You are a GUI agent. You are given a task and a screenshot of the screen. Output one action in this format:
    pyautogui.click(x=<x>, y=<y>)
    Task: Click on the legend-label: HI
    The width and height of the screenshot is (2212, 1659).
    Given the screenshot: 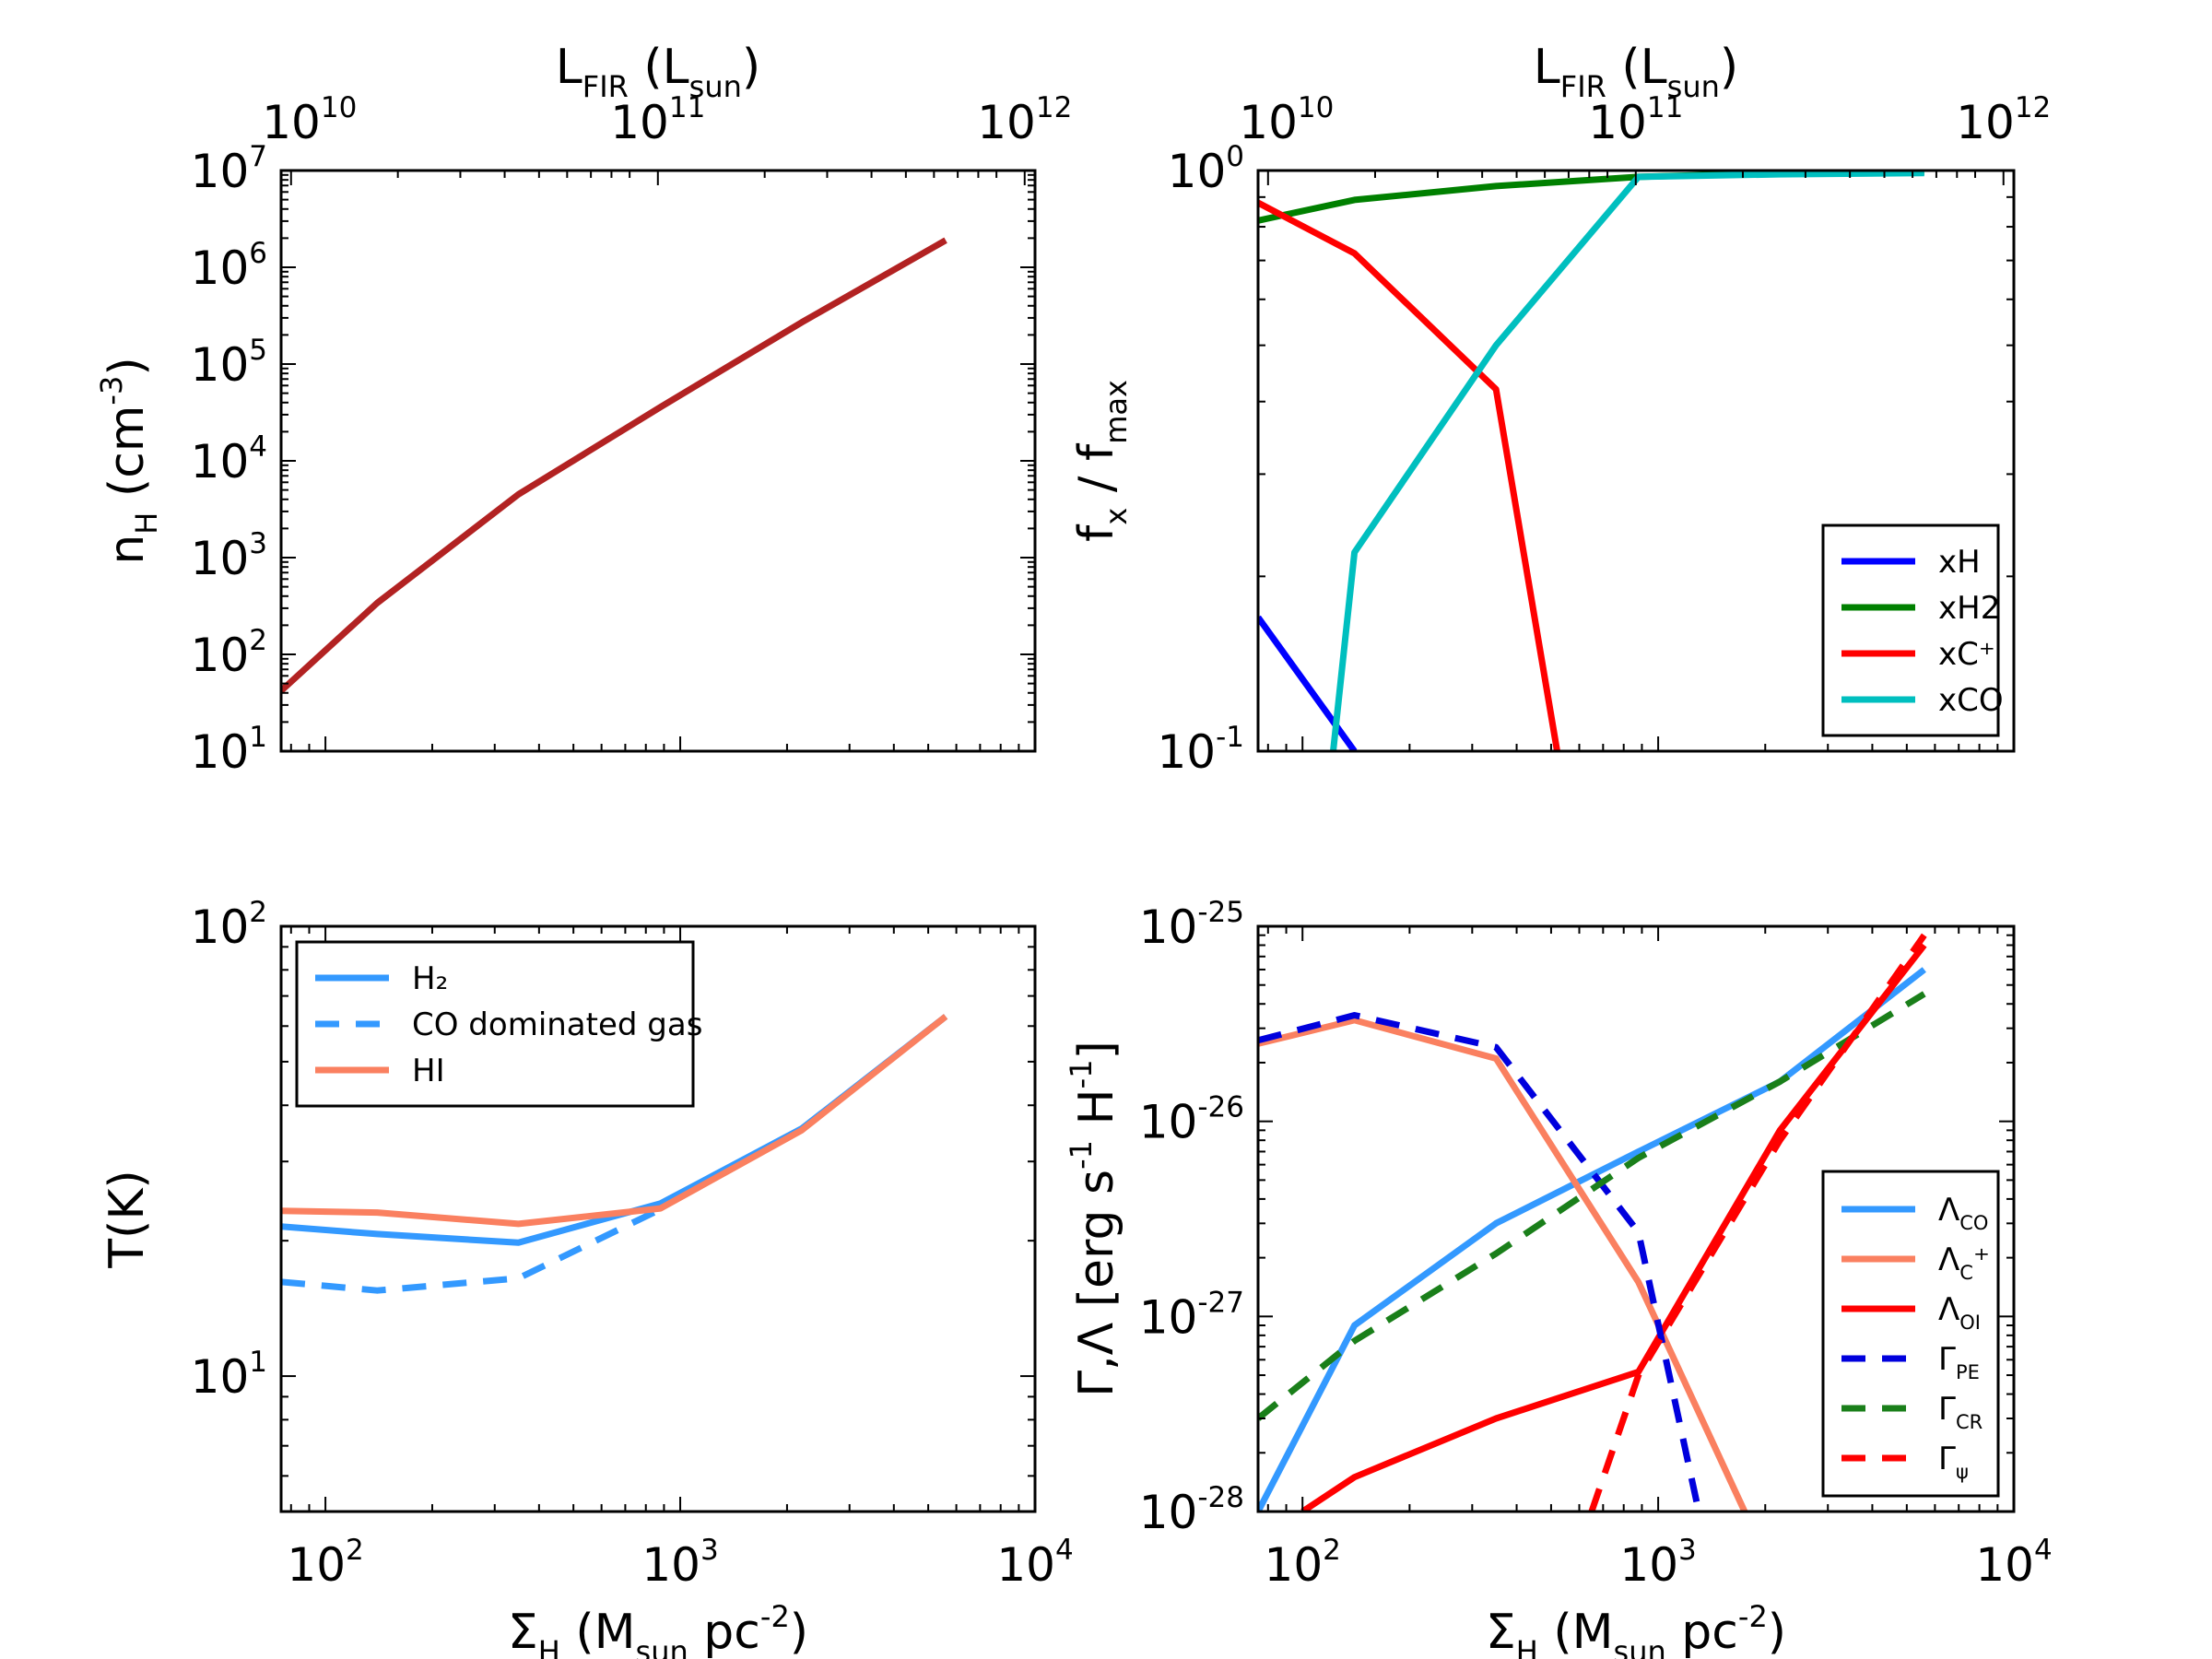 What is the action you would take?
    pyautogui.click(x=428, y=1071)
    